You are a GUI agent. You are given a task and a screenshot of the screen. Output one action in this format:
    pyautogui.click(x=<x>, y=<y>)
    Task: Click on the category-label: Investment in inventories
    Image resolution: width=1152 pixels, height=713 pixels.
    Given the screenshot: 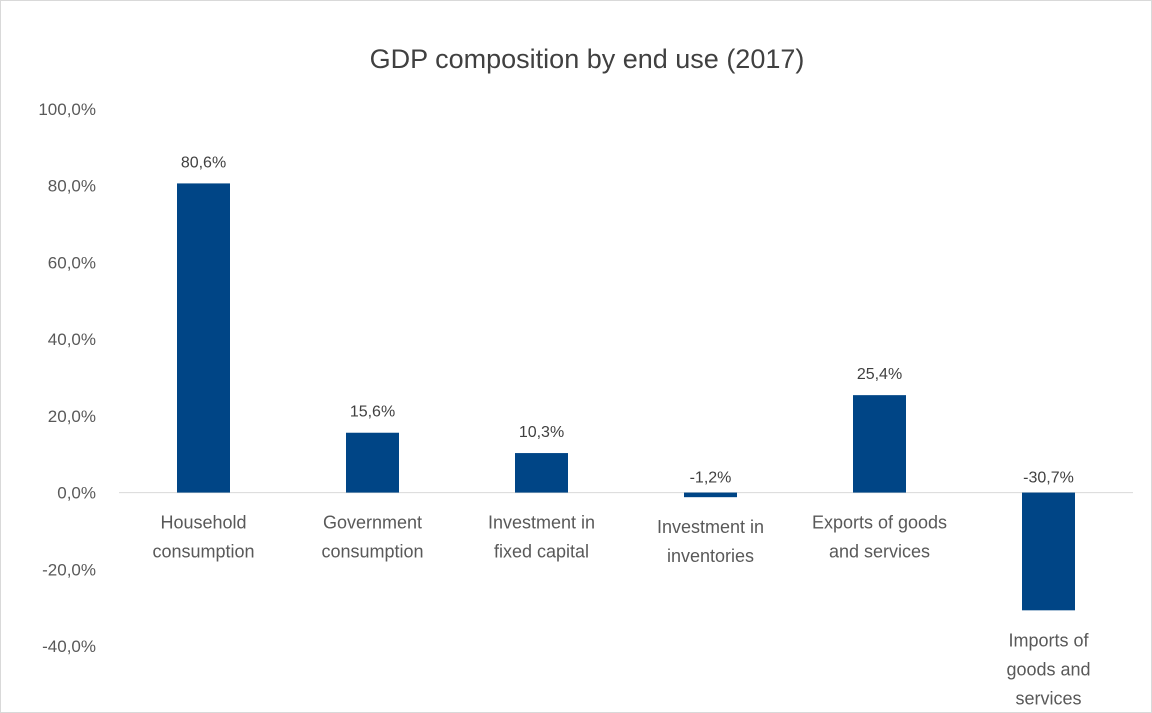 What is the action you would take?
    pyautogui.click(x=710, y=541)
    